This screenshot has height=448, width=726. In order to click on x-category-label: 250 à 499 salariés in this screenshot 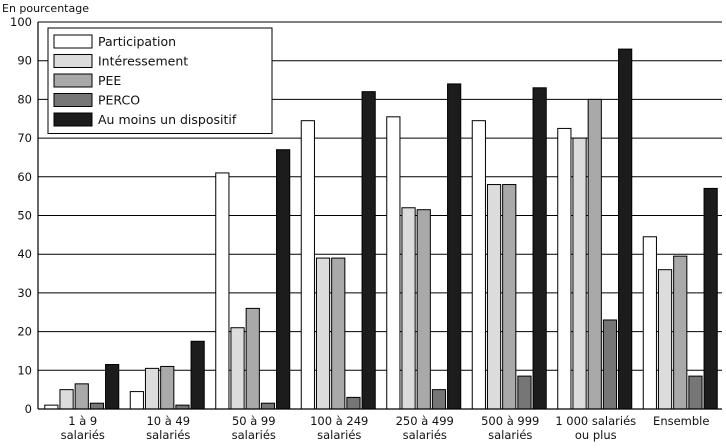, I will do `click(425, 428)`.